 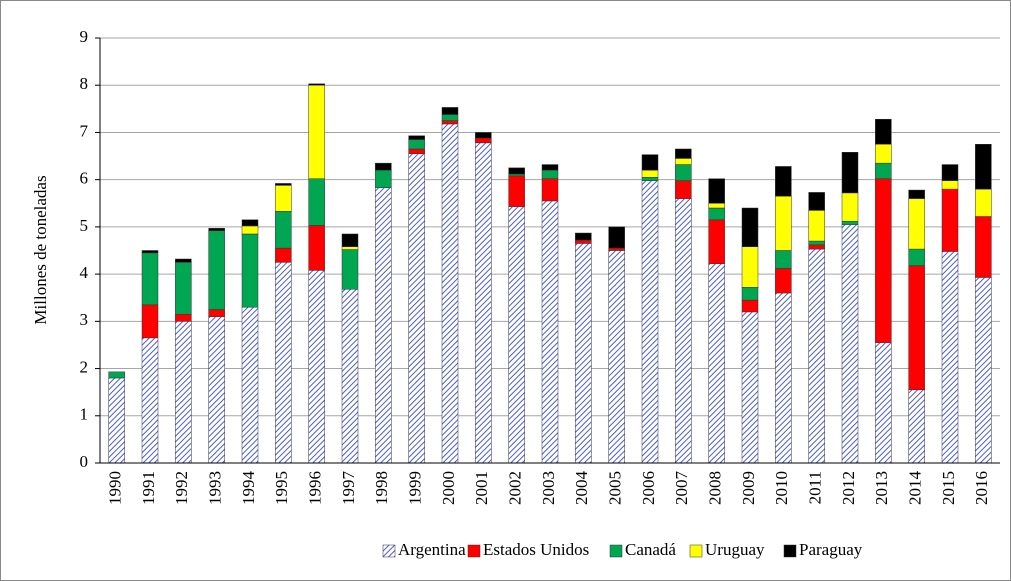 I want to click on x-tick-label: 2011, so click(x=815, y=487).